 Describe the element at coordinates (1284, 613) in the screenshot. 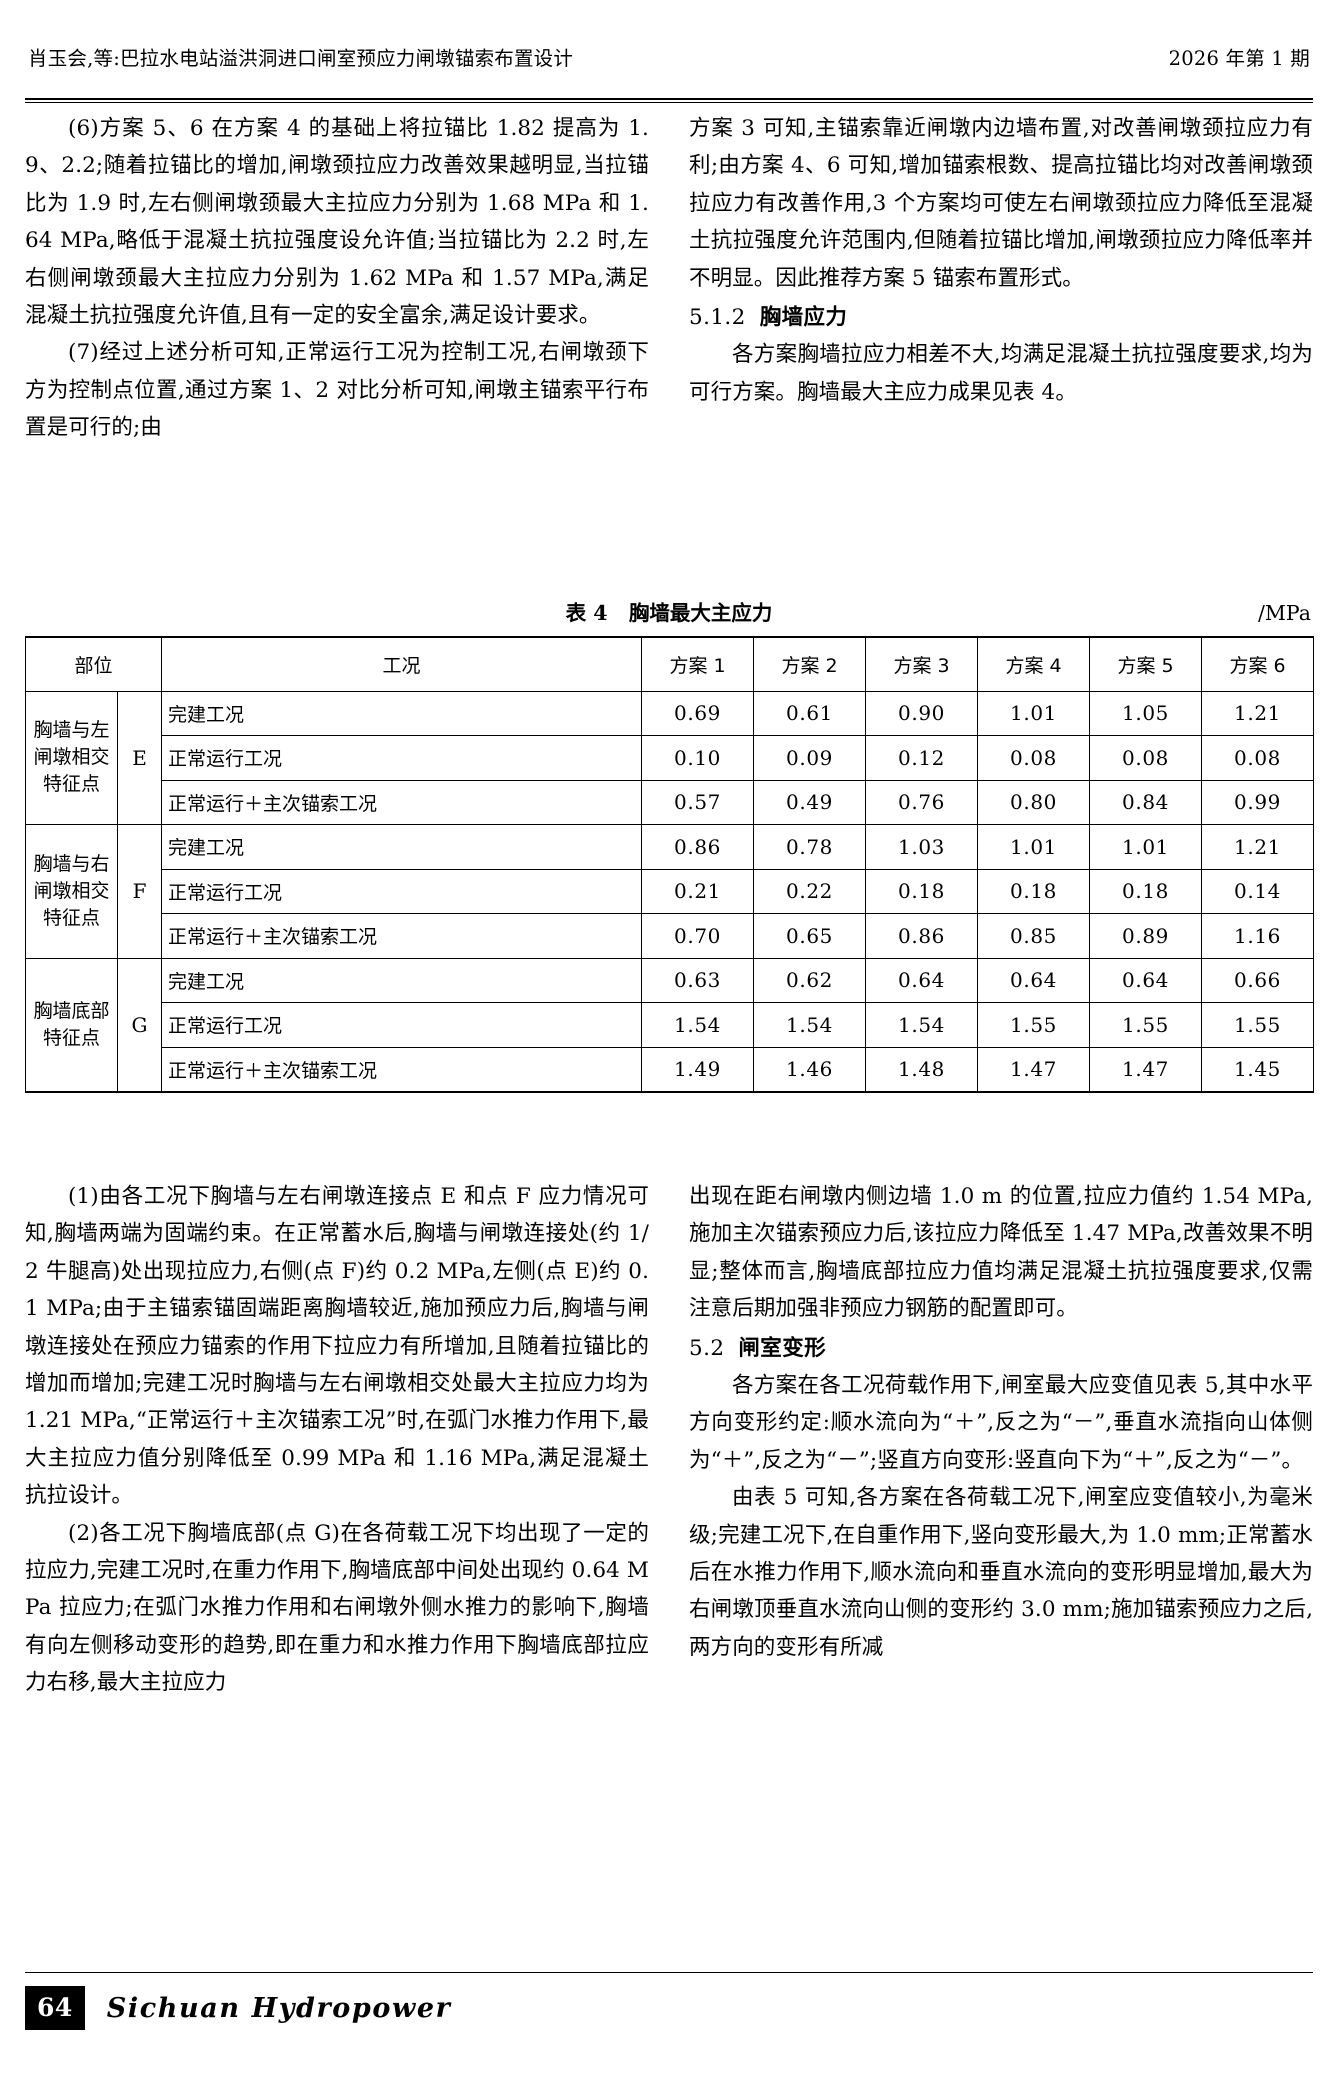

I see `table-unit-label: /MPa` at that location.